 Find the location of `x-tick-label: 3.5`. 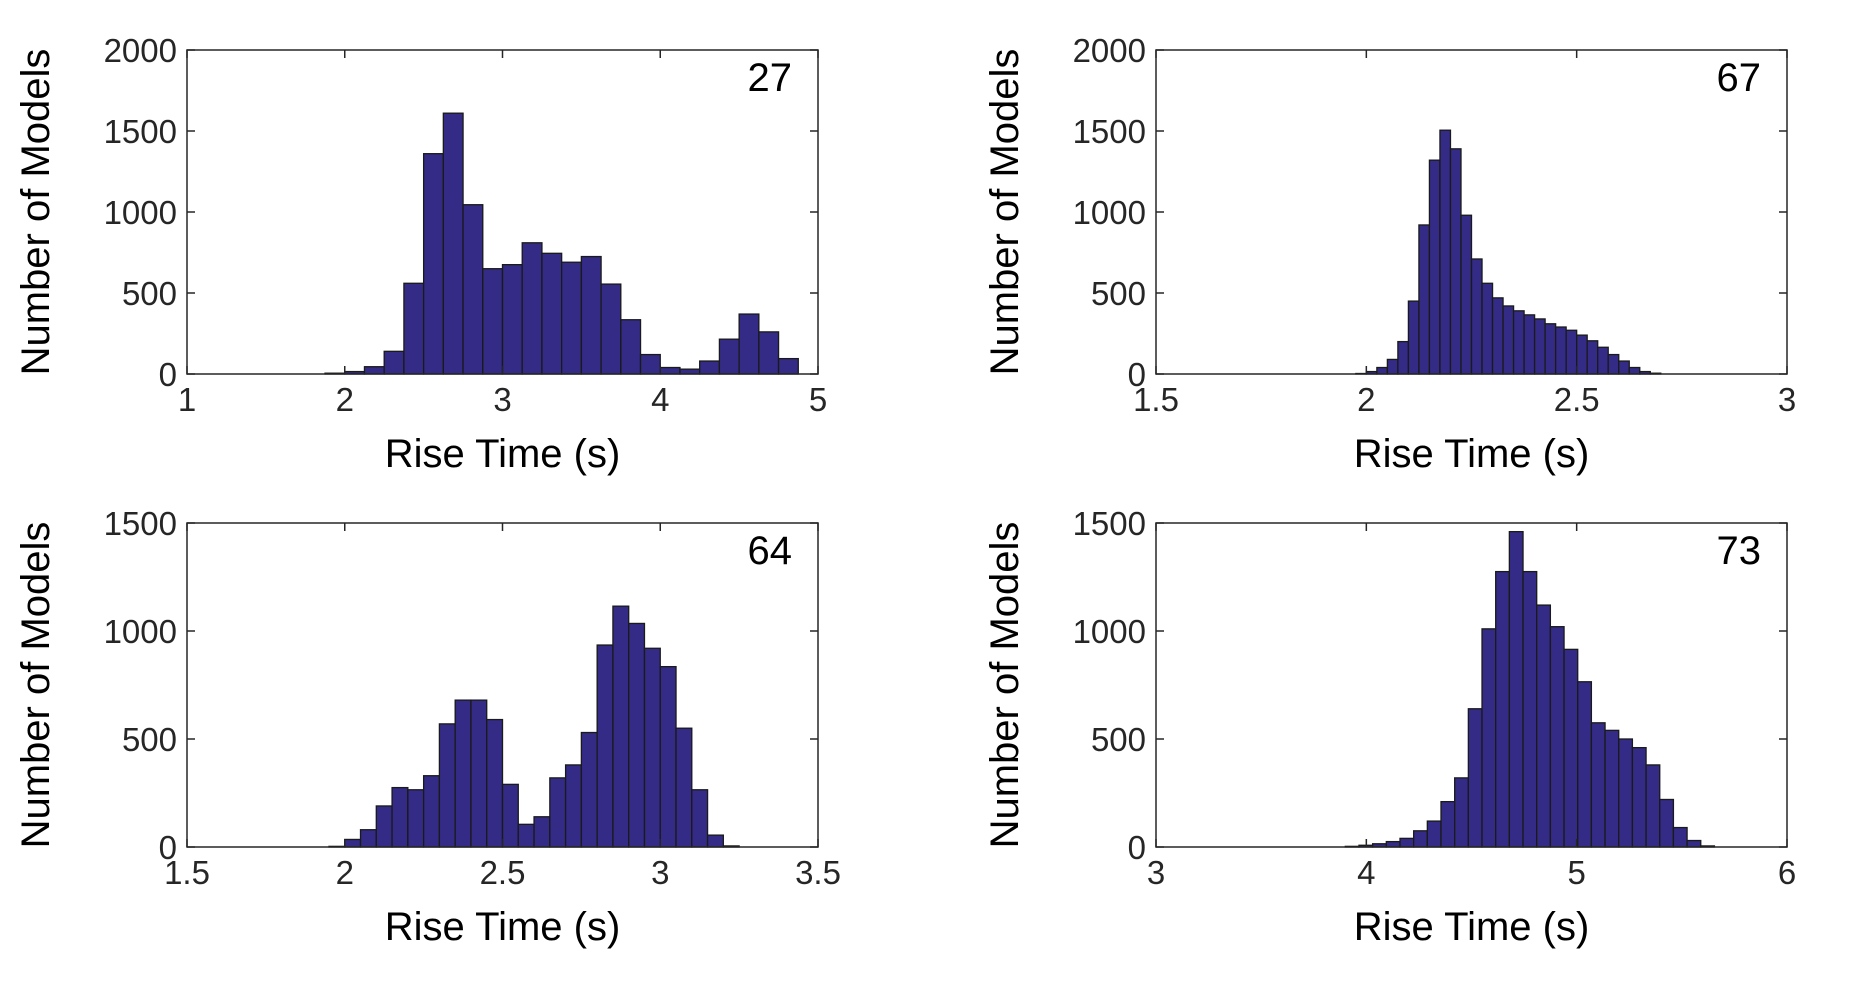

x-tick-label: 3.5 is located at coordinates (818, 872).